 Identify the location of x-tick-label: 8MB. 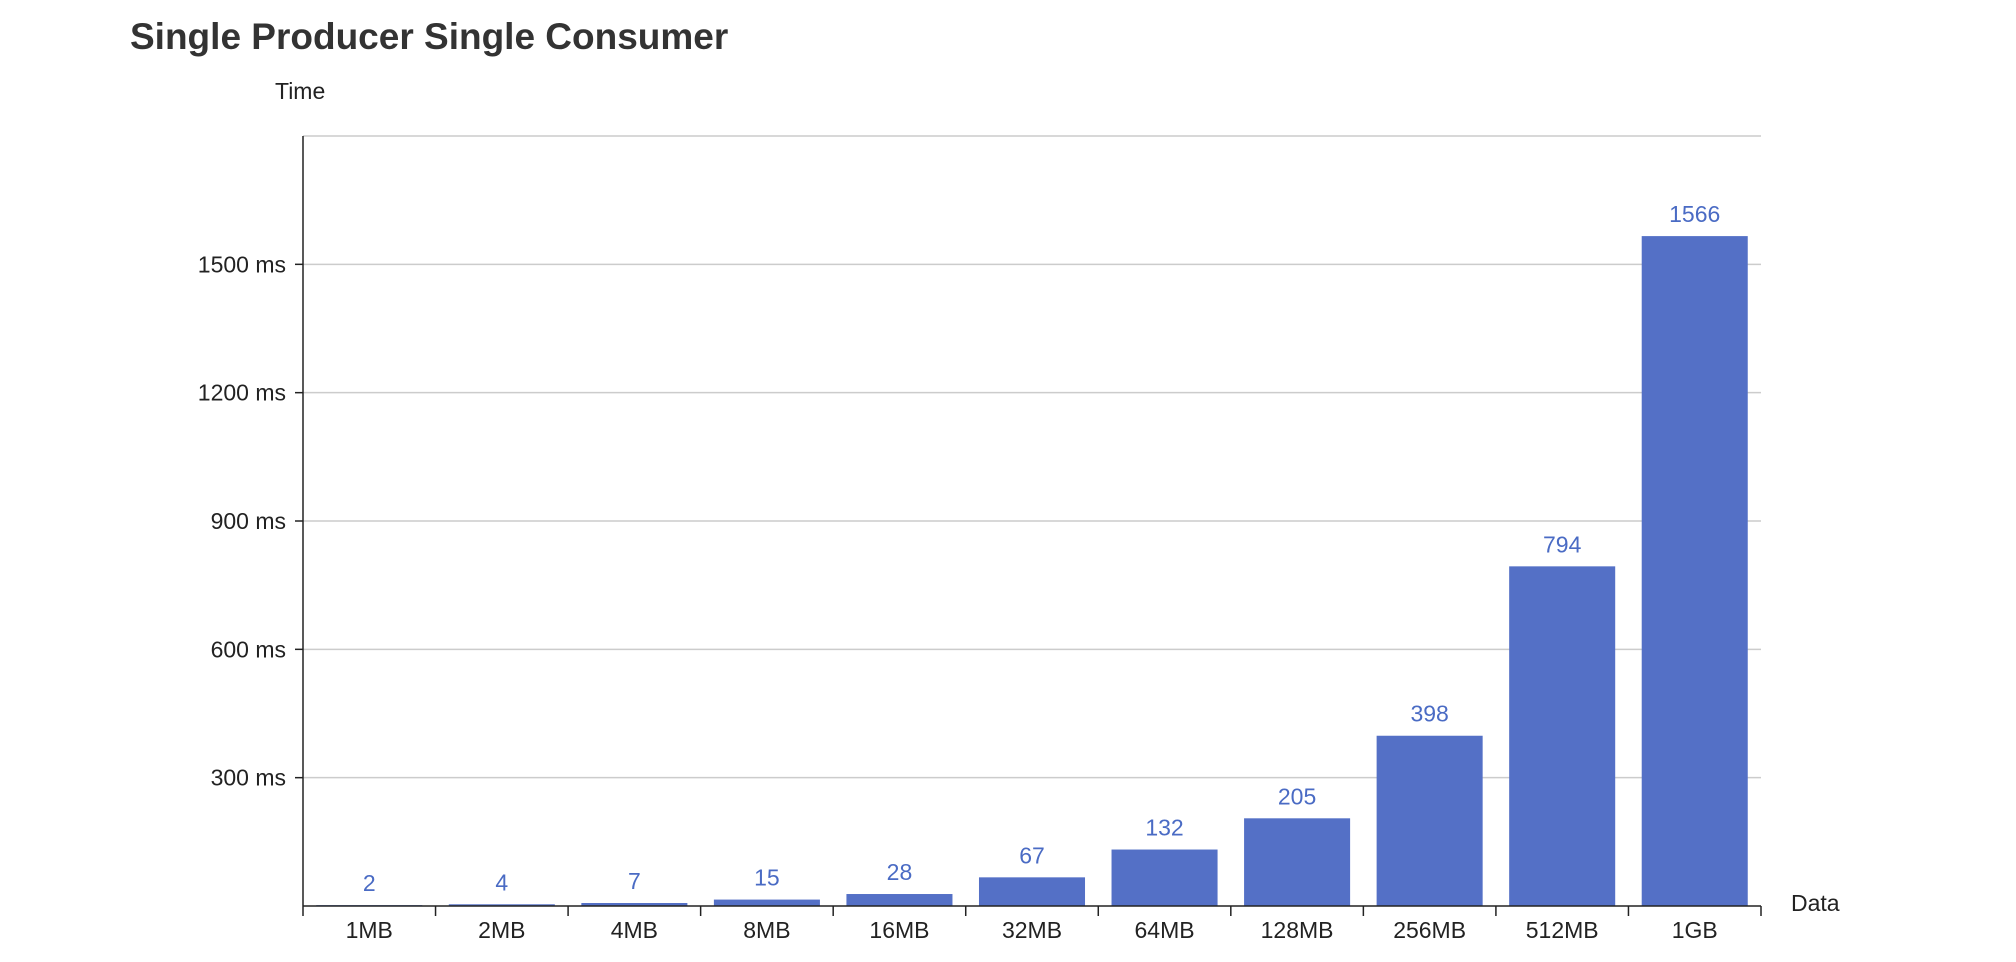
(766, 930).